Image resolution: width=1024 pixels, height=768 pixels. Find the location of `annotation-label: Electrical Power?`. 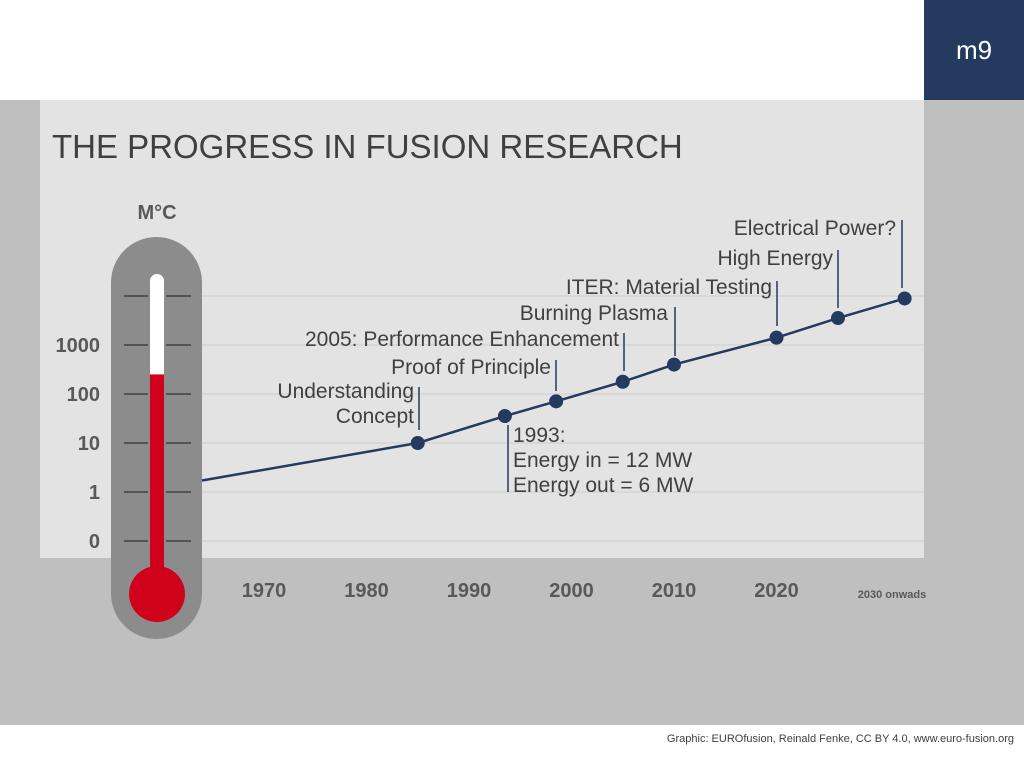

annotation-label: Electrical Power? is located at coordinates (815, 228).